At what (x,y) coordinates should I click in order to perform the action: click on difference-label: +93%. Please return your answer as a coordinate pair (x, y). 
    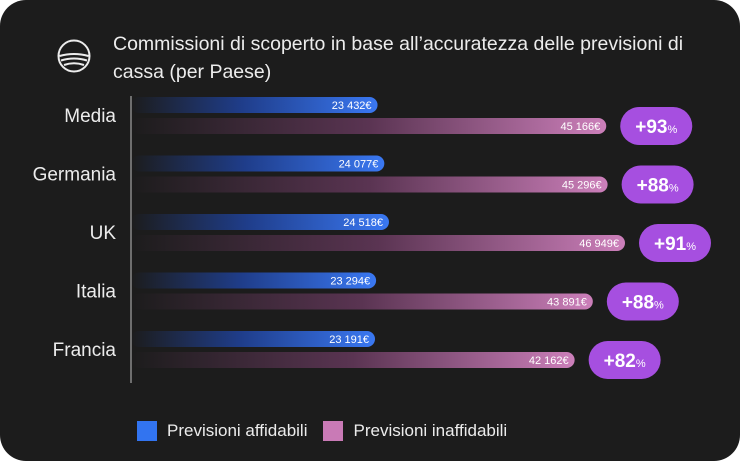
    Looking at the image, I should click on (656, 127).